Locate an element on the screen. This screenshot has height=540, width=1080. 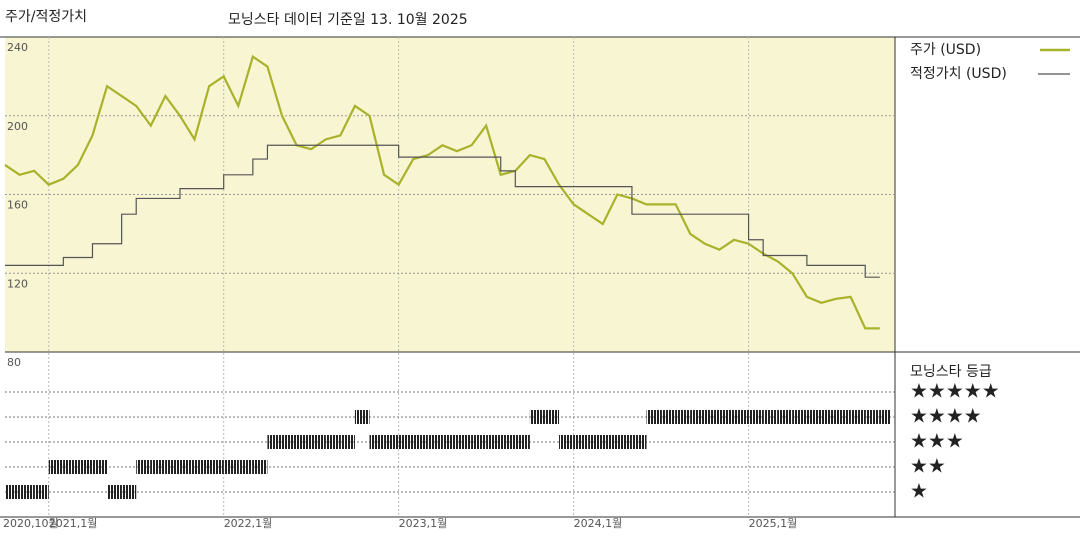
y-tick-label: 200 is located at coordinates (17, 126).